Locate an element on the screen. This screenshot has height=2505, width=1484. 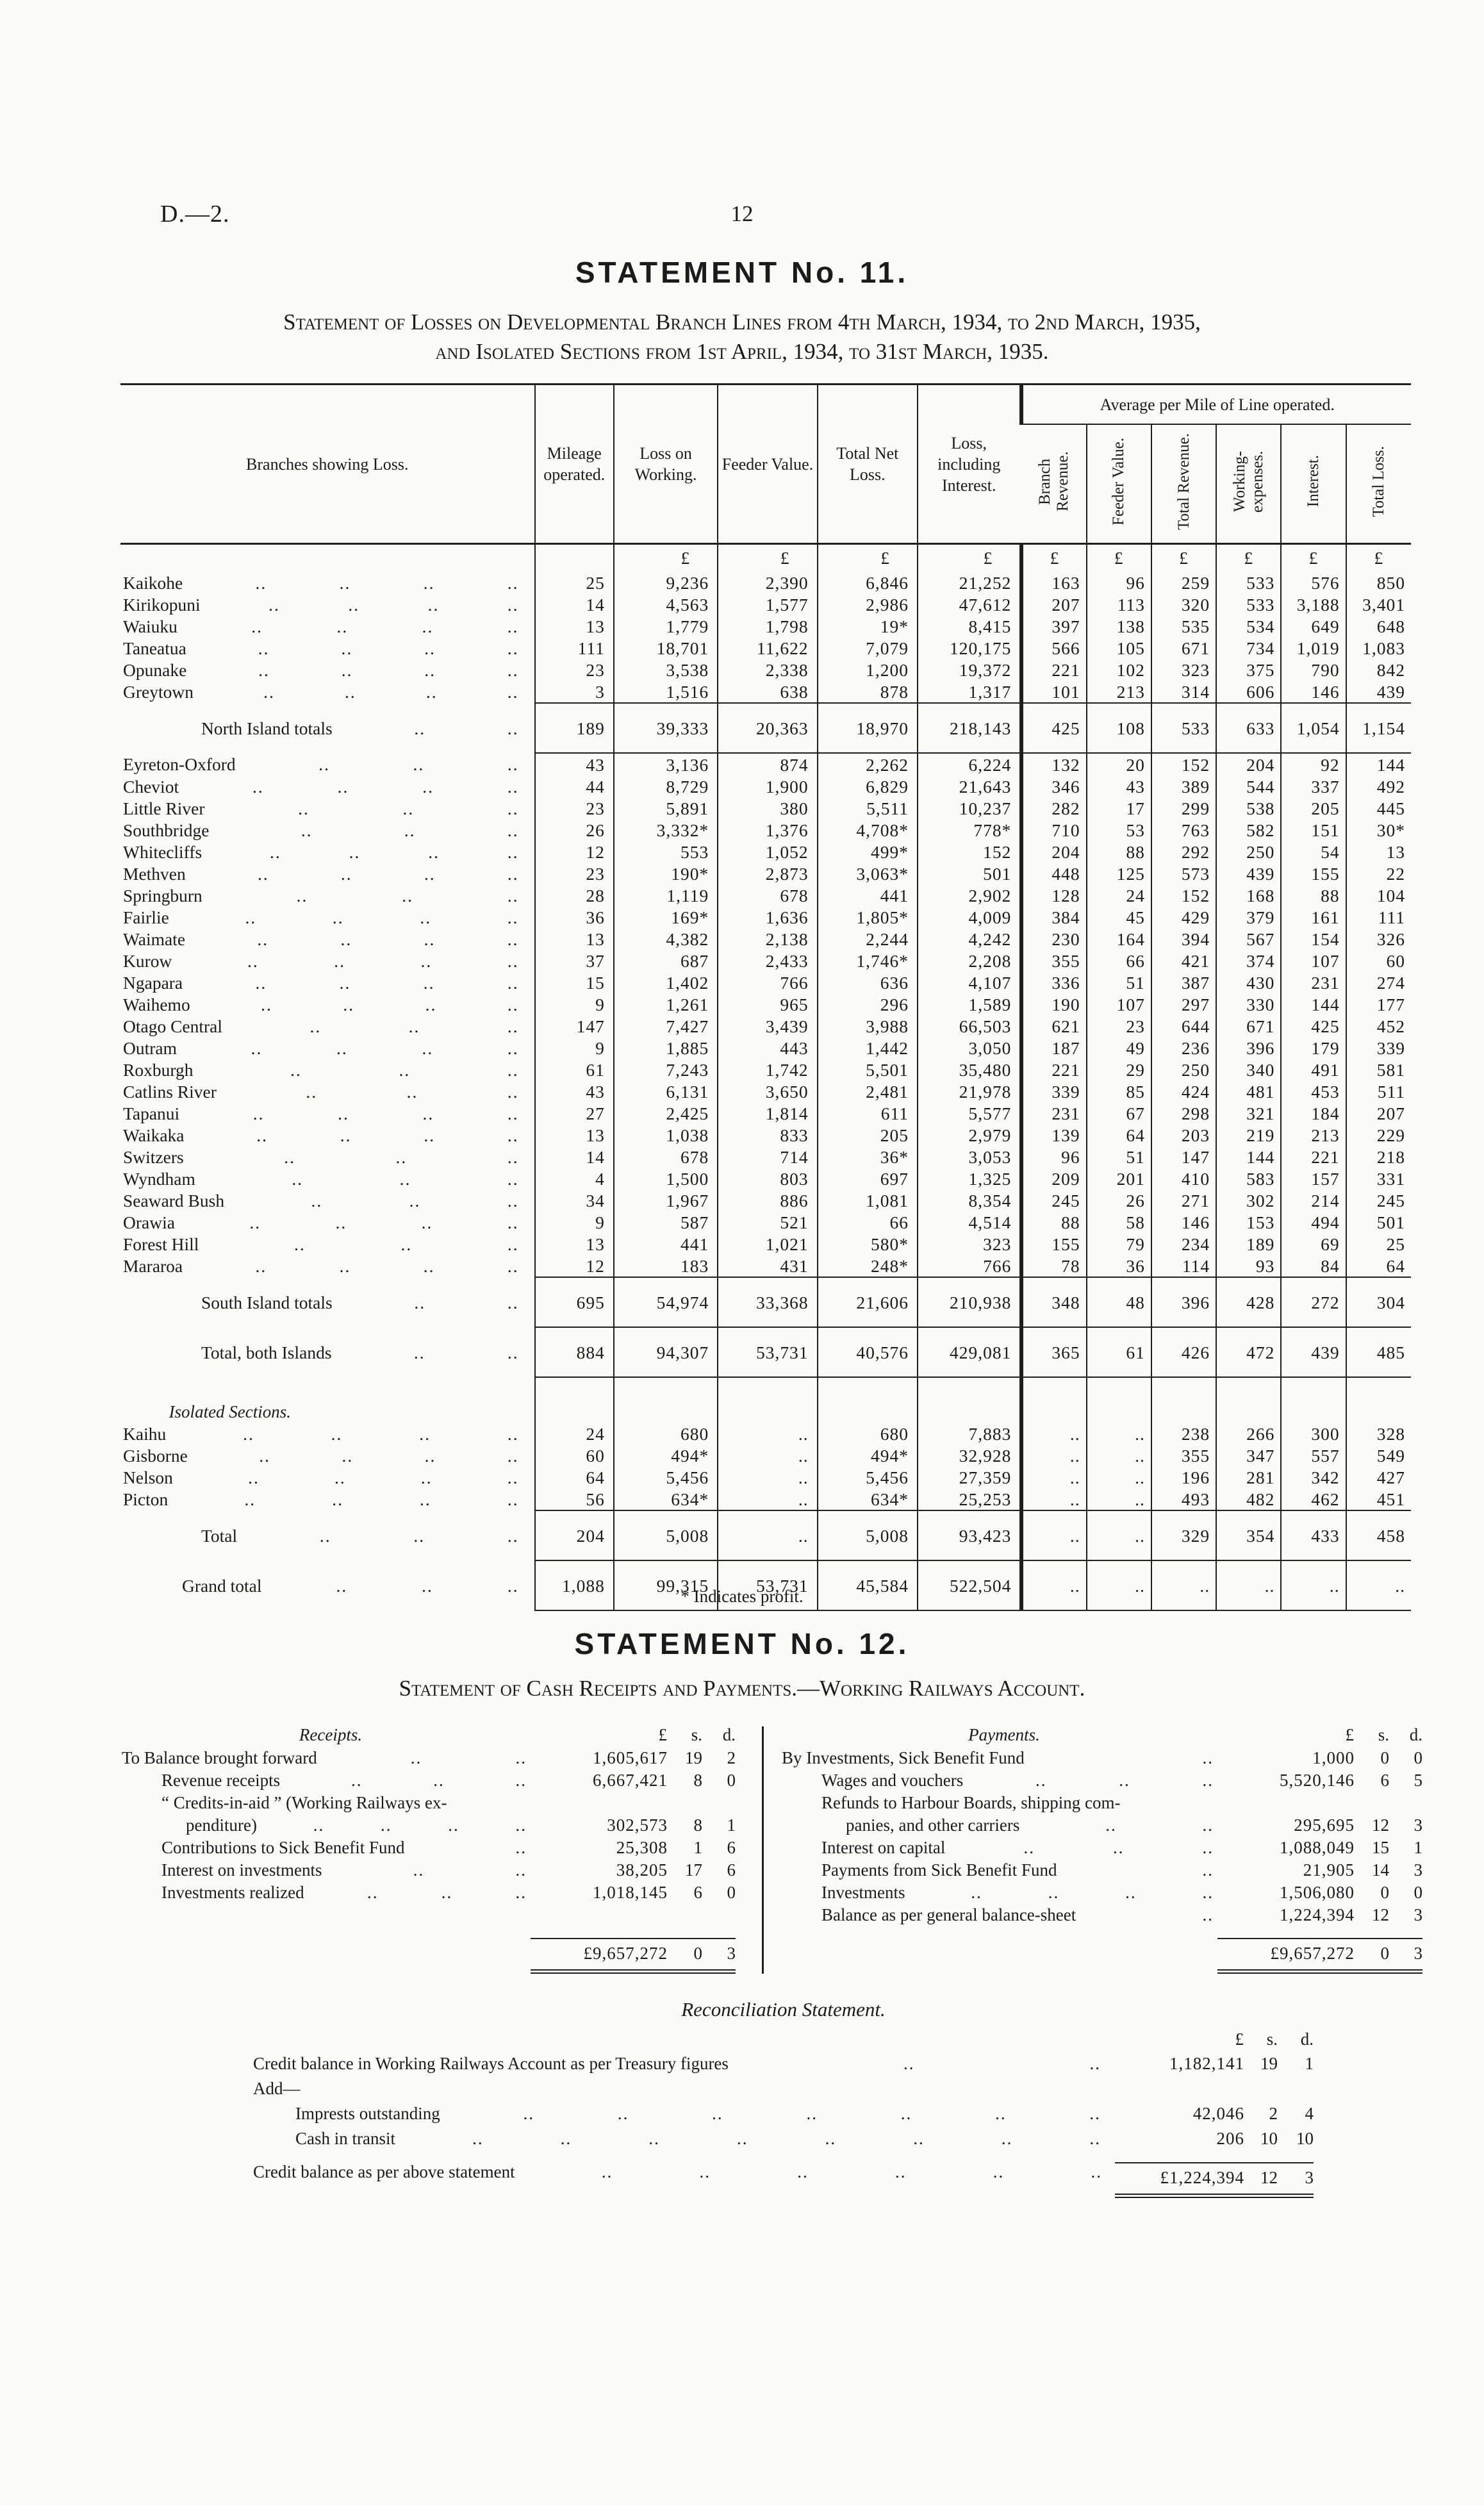
label-text: Ngapara is located at coordinates (153, 982).